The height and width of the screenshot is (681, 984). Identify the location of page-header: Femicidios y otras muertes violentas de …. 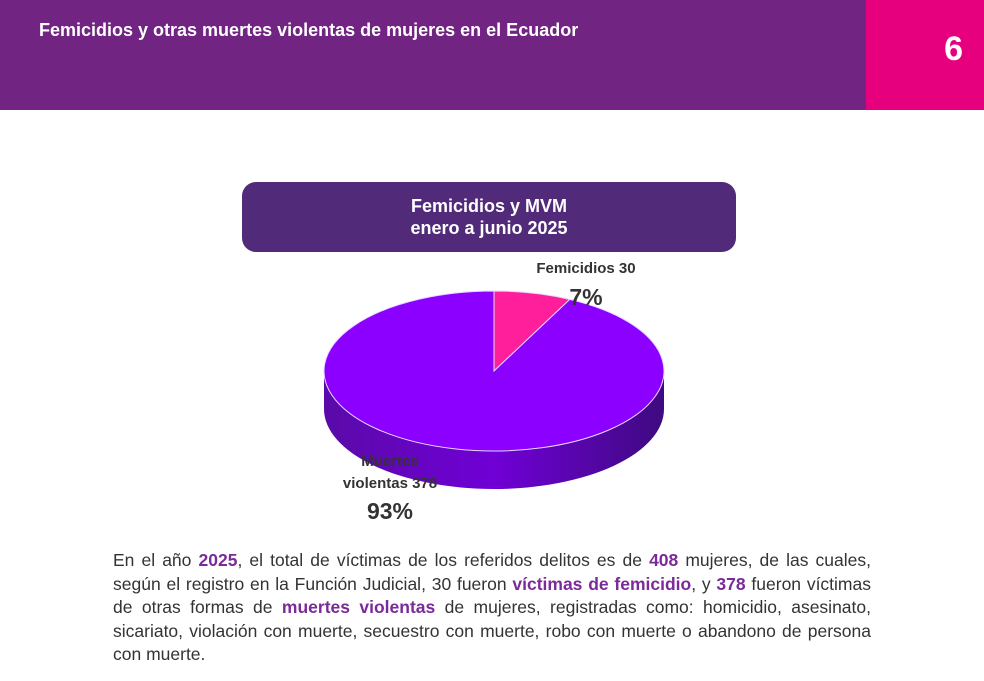
(433, 55).